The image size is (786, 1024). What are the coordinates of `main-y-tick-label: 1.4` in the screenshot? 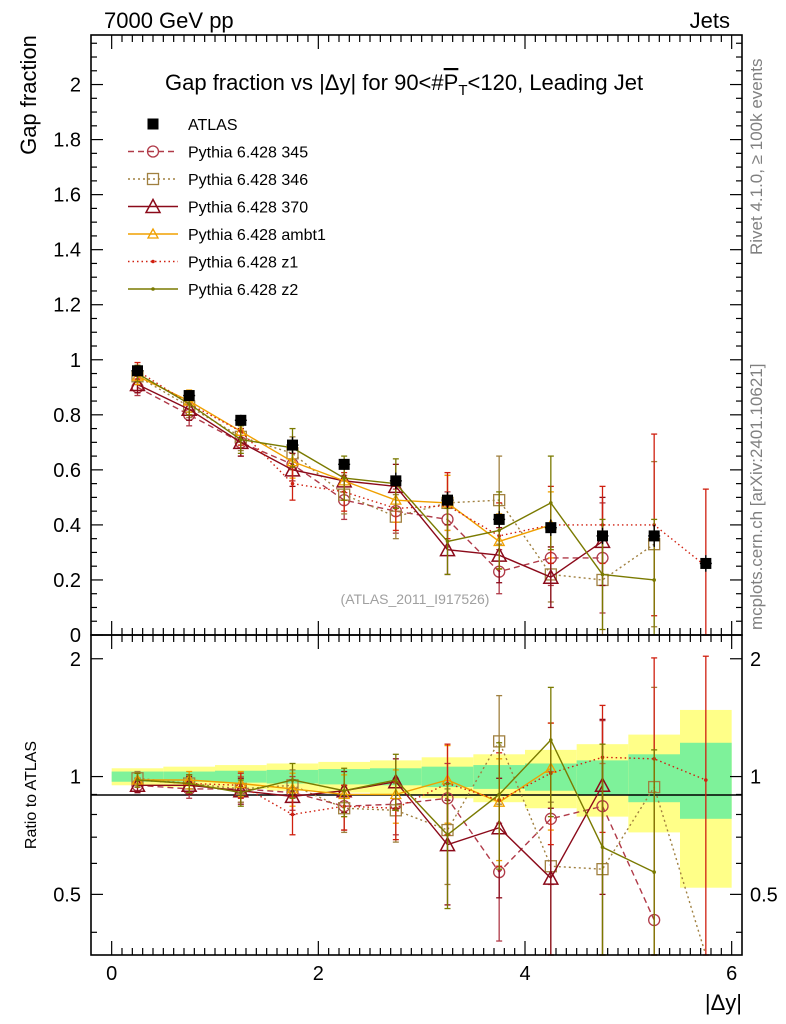 It's located at (67, 251).